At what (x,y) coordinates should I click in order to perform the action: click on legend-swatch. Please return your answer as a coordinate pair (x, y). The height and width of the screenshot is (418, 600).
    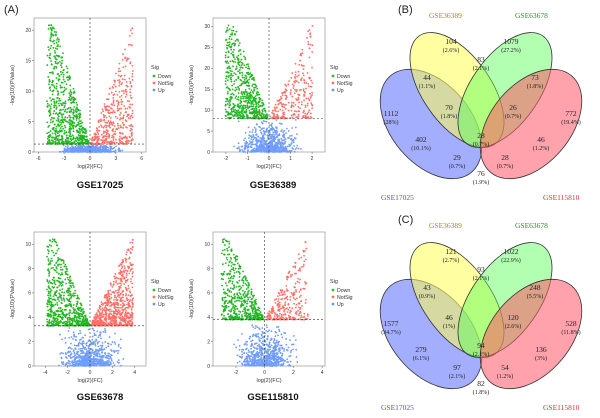
    Looking at the image, I should click on (154, 83).